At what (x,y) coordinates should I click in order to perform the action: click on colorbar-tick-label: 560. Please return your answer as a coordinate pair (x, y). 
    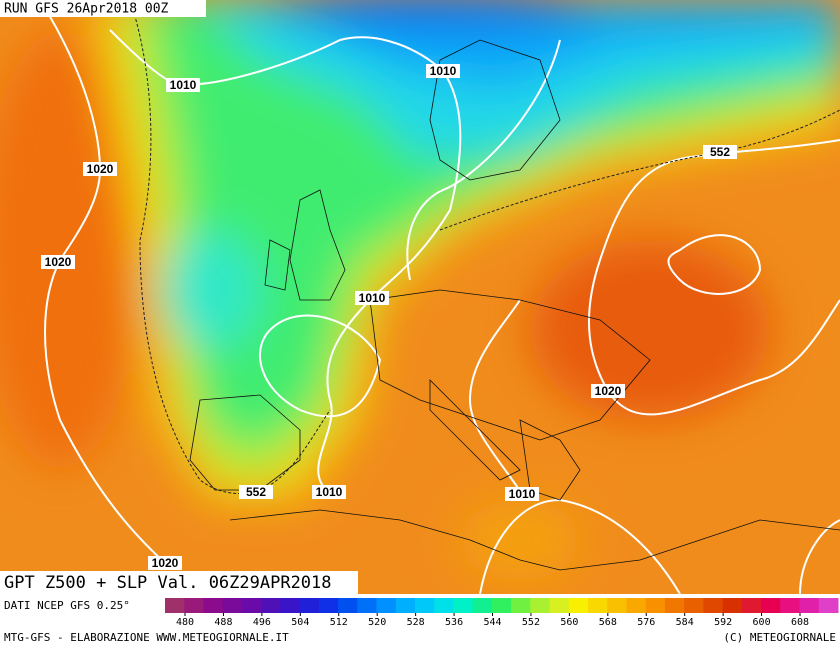
    Looking at the image, I should click on (569, 622).